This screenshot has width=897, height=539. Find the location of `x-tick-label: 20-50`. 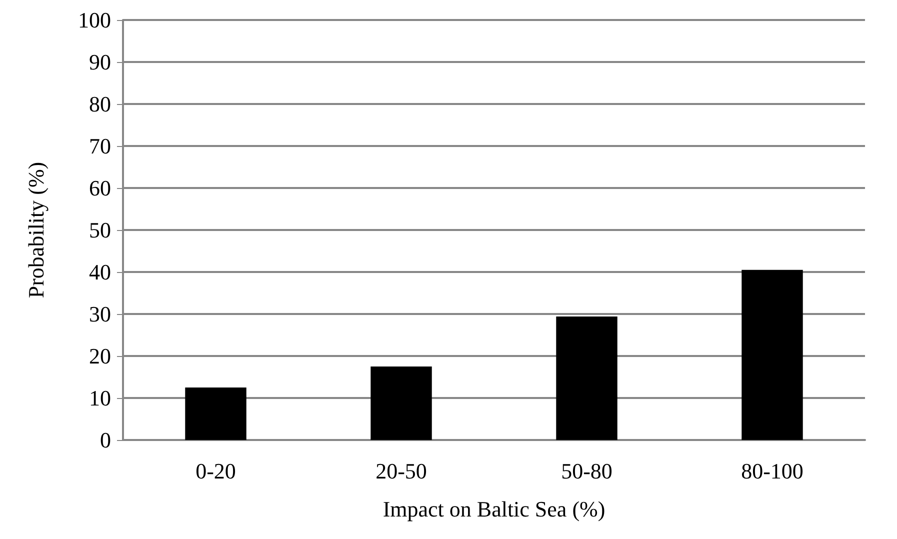

x-tick-label: 20-50 is located at coordinates (401, 471).